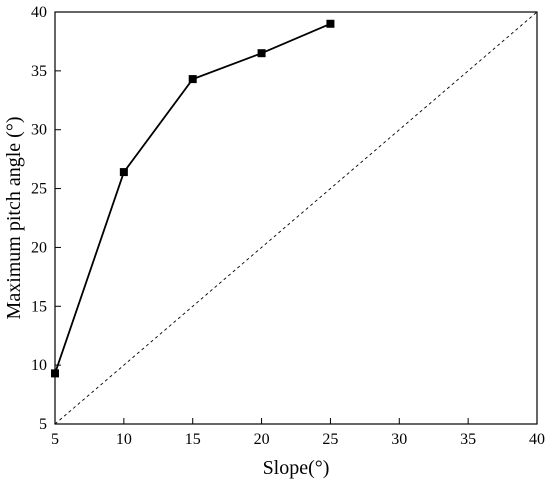 This screenshot has height=487, width=550. Describe the element at coordinates (39, 71) in the screenshot. I see `y-tick-label: 35` at that location.